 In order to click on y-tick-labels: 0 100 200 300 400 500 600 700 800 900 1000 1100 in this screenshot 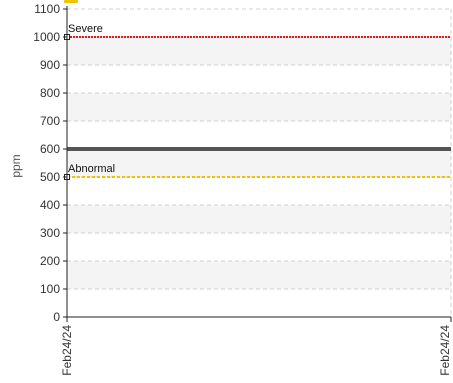, I will do `click(46, 163)`.